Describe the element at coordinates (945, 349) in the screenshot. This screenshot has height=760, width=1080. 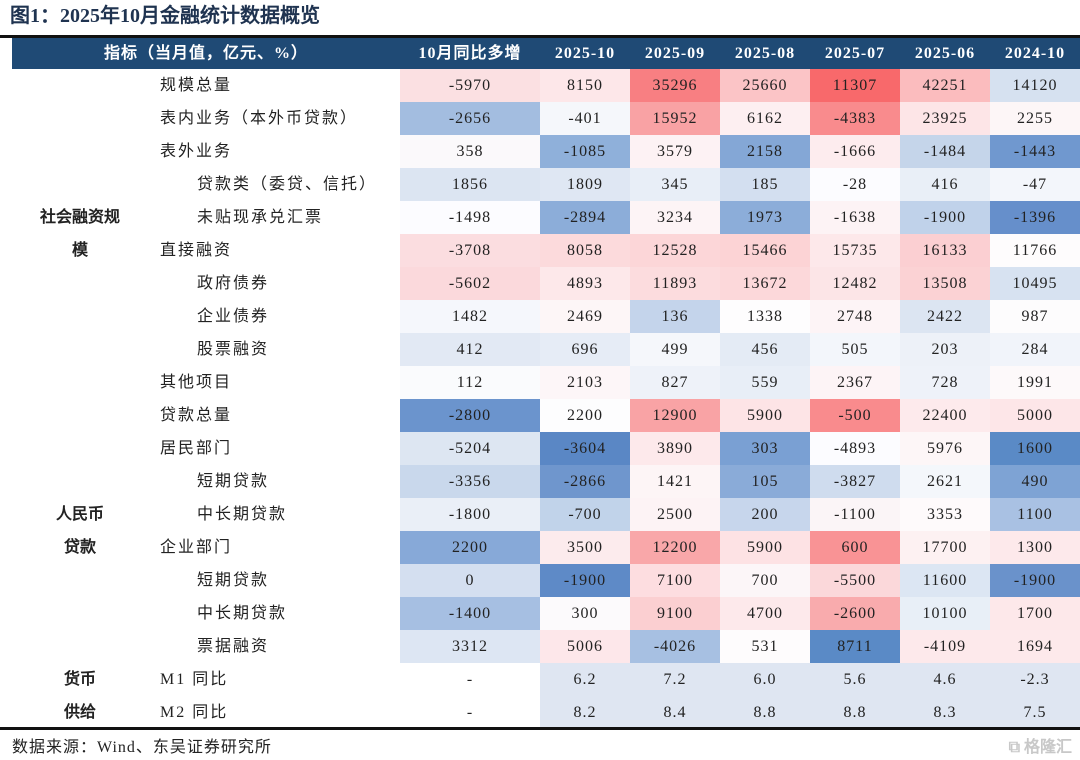
I see `table-cell: 203` at that location.